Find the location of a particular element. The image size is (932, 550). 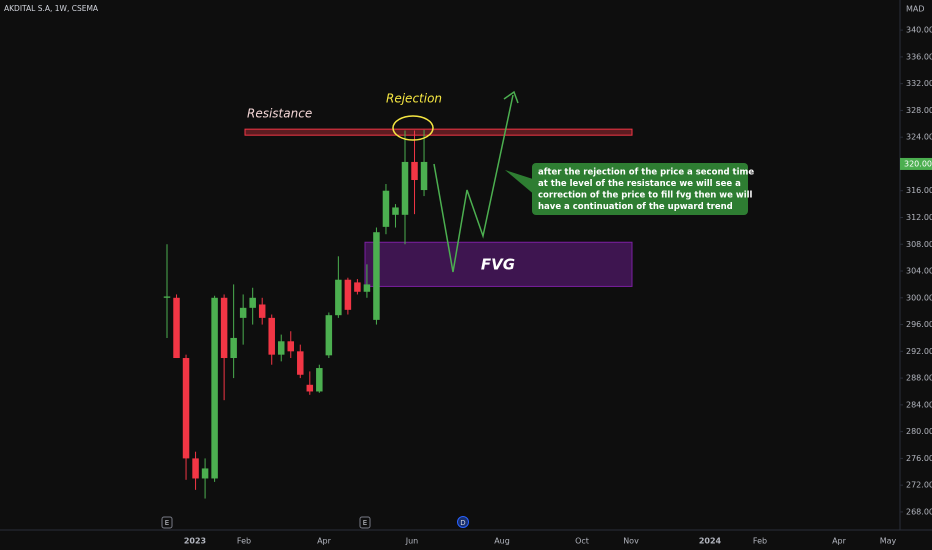

y-tick-label: 296.00 is located at coordinates (919, 324).